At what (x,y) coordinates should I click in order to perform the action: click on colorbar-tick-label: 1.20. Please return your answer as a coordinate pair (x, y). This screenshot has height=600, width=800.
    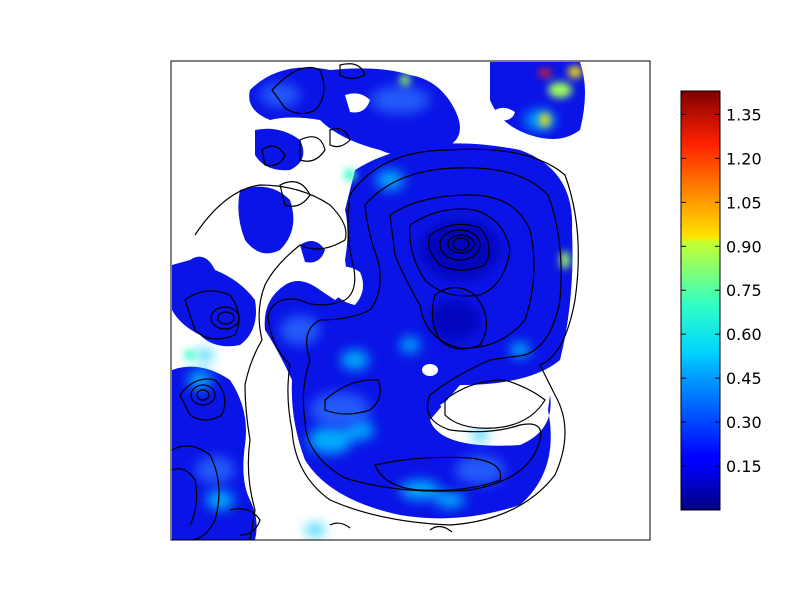
    Looking at the image, I should click on (744, 158).